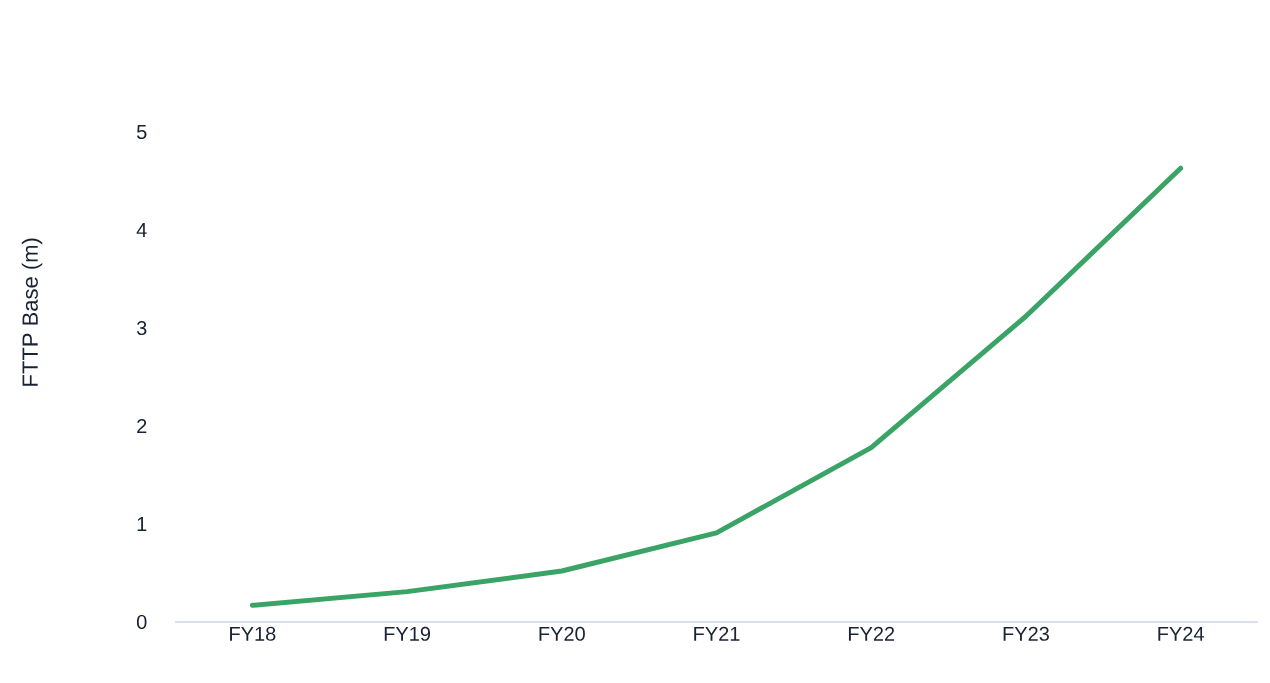 This screenshot has height=683, width=1270. Describe the element at coordinates (407, 633) in the screenshot. I see `x-tick-label: FY19` at that location.